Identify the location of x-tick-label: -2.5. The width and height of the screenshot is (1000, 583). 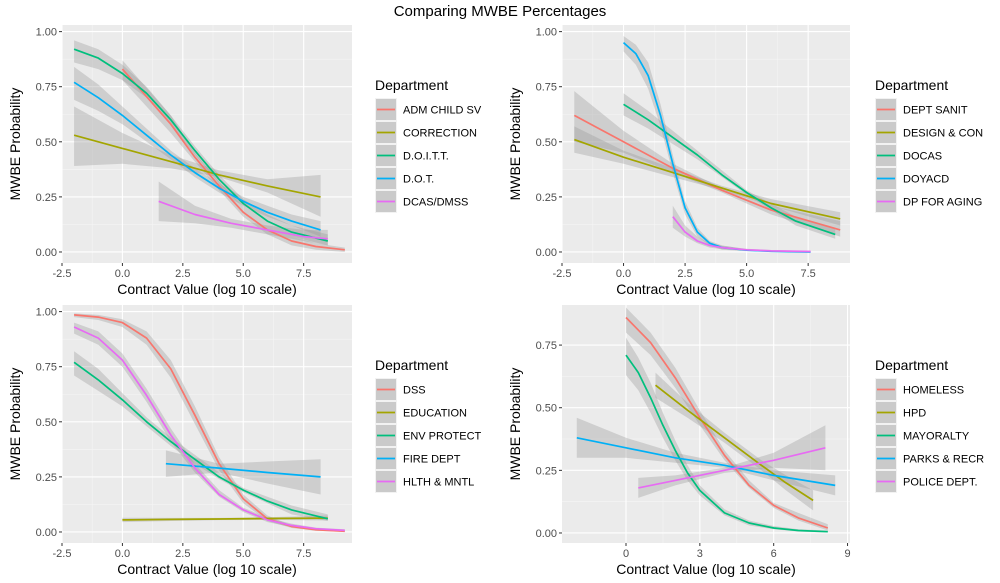
(62, 274).